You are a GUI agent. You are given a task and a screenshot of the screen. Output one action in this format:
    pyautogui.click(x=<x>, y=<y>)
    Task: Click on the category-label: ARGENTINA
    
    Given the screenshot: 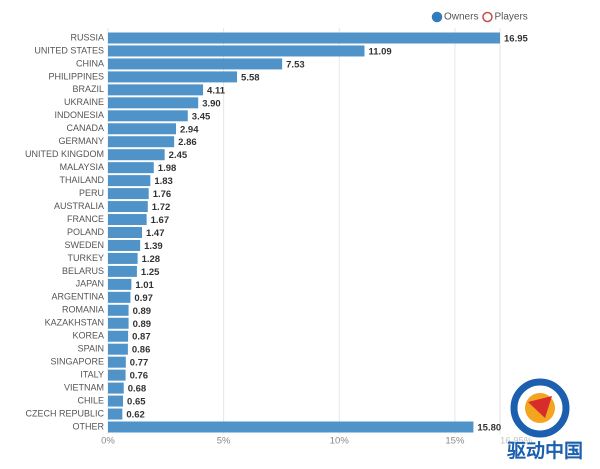 What is the action you would take?
    pyautogui.click(x=77, y=297)
    